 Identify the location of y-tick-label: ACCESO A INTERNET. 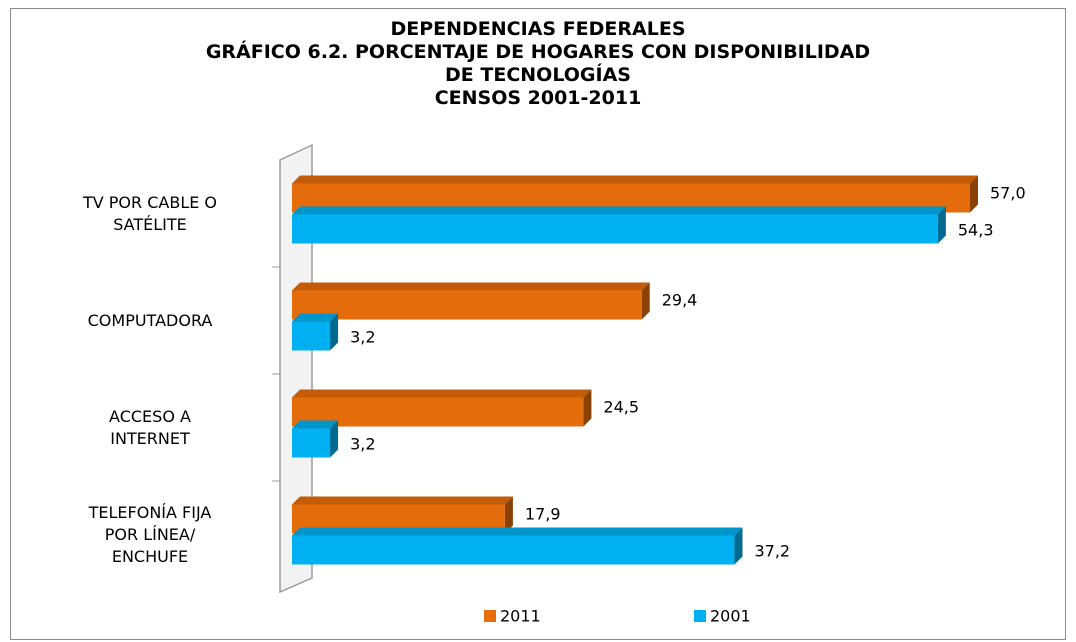
(150, 427).